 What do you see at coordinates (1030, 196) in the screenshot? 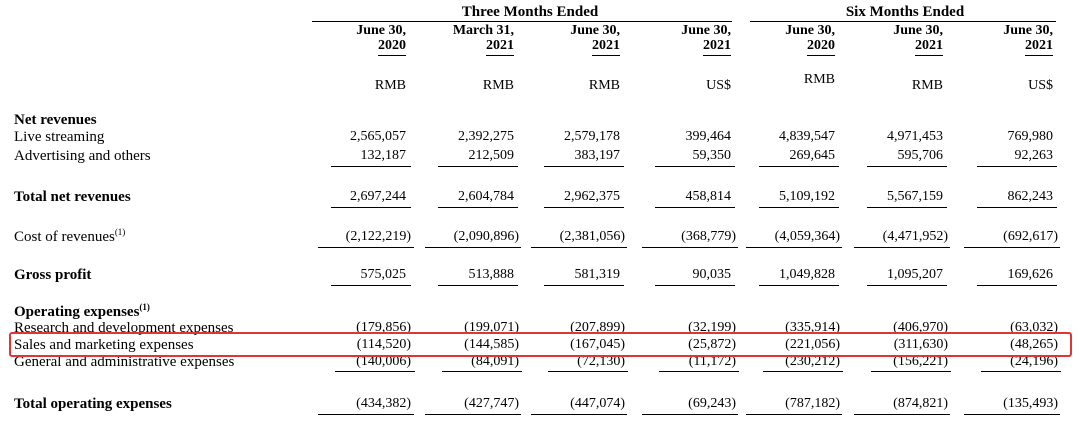
I see `cell: 862,243` at bounding box center [1030, 196].